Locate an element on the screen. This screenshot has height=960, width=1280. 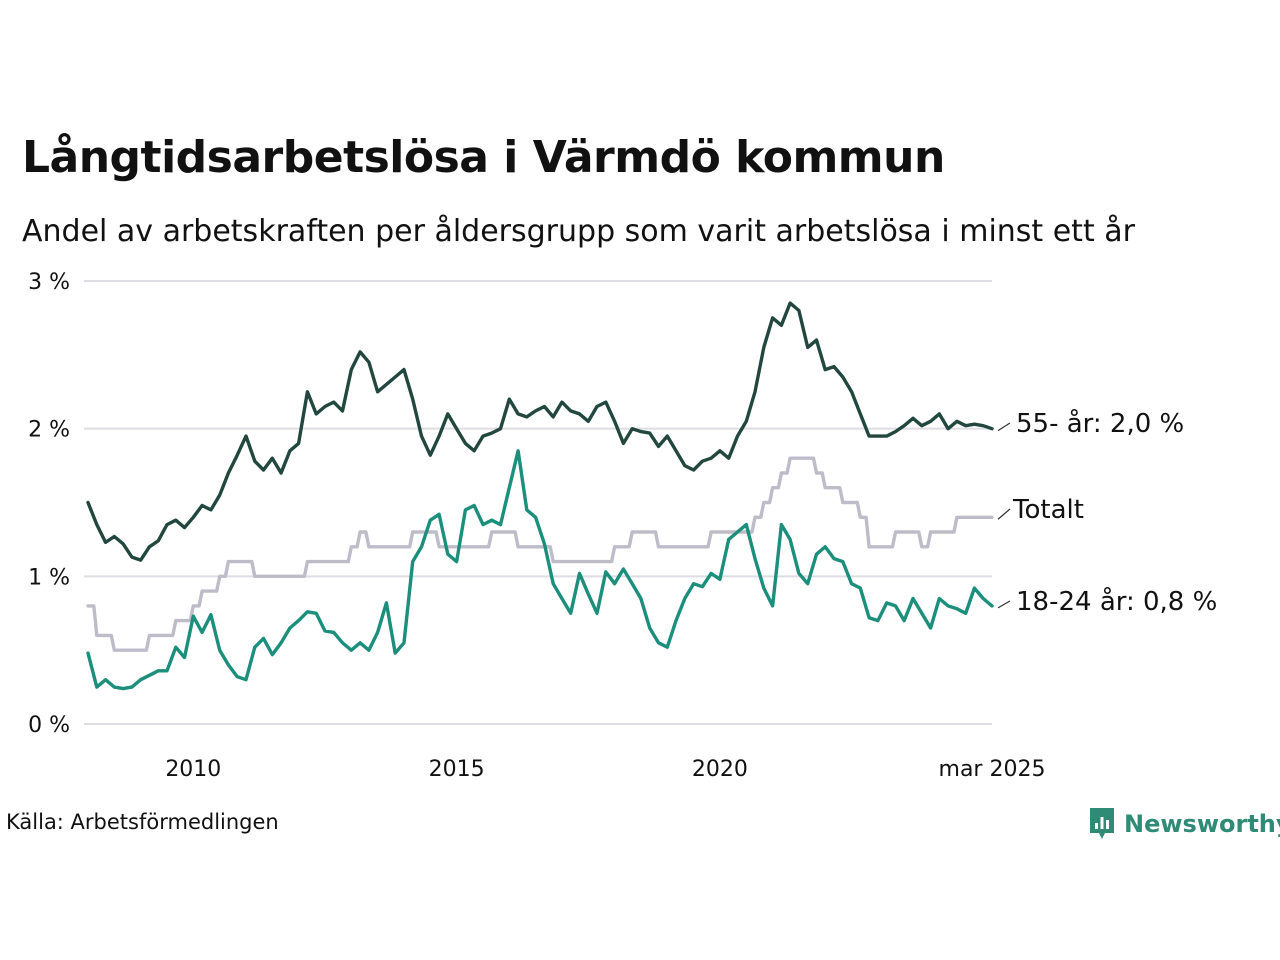
y-tick-label: 3 % is located at coordinates (49, 282).